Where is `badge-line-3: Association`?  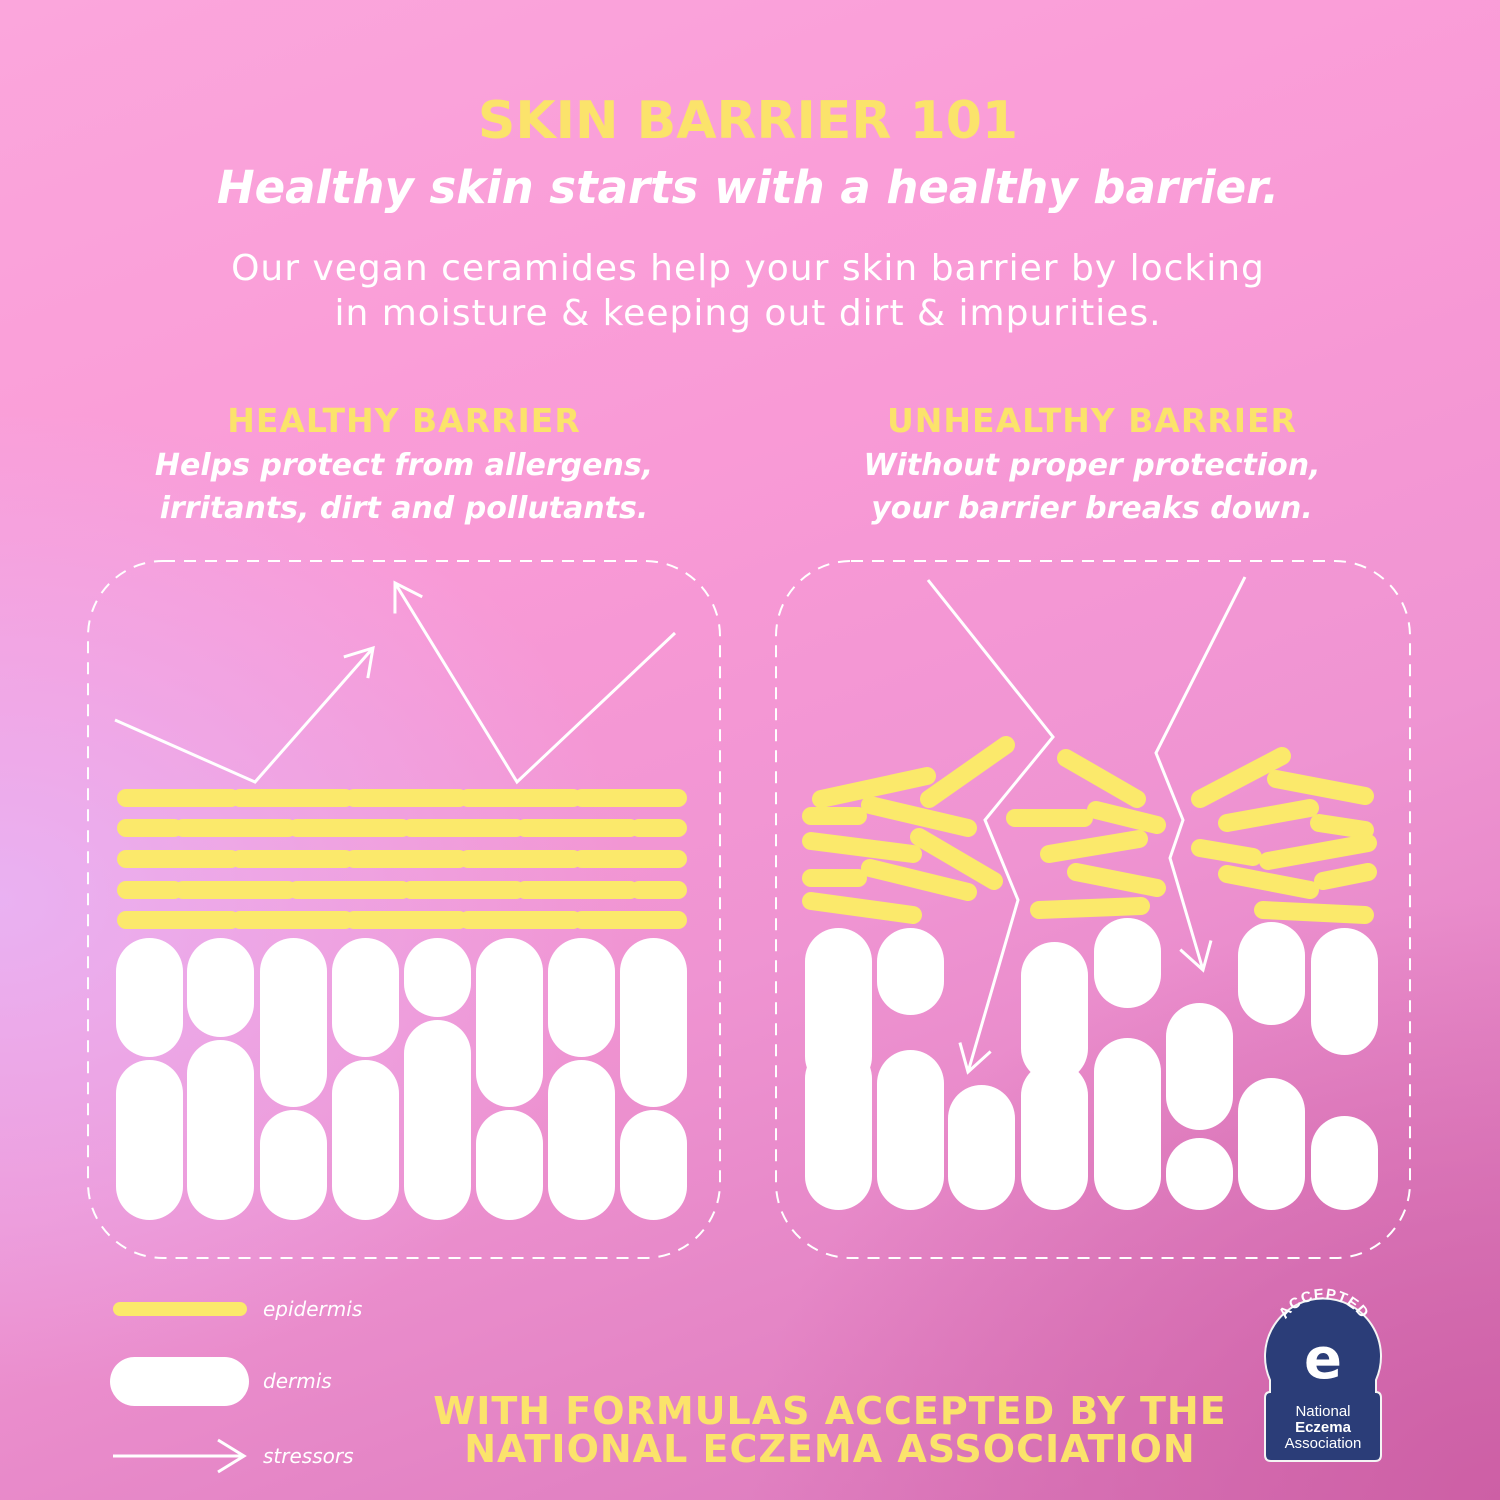
badge-line-3: Association is located at coordinates (1323, 1443).